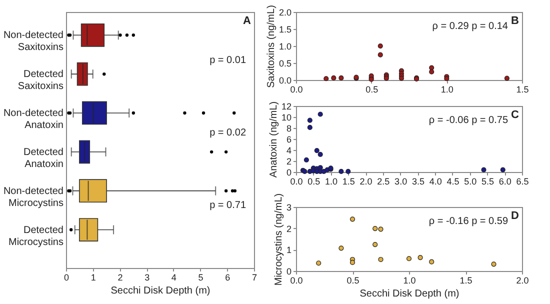  What do you see at coordinates (470, 26) in the screenshot?
I see `annotation: ρ = 0.29 p = 0.14` at bounding box center [470, 26].